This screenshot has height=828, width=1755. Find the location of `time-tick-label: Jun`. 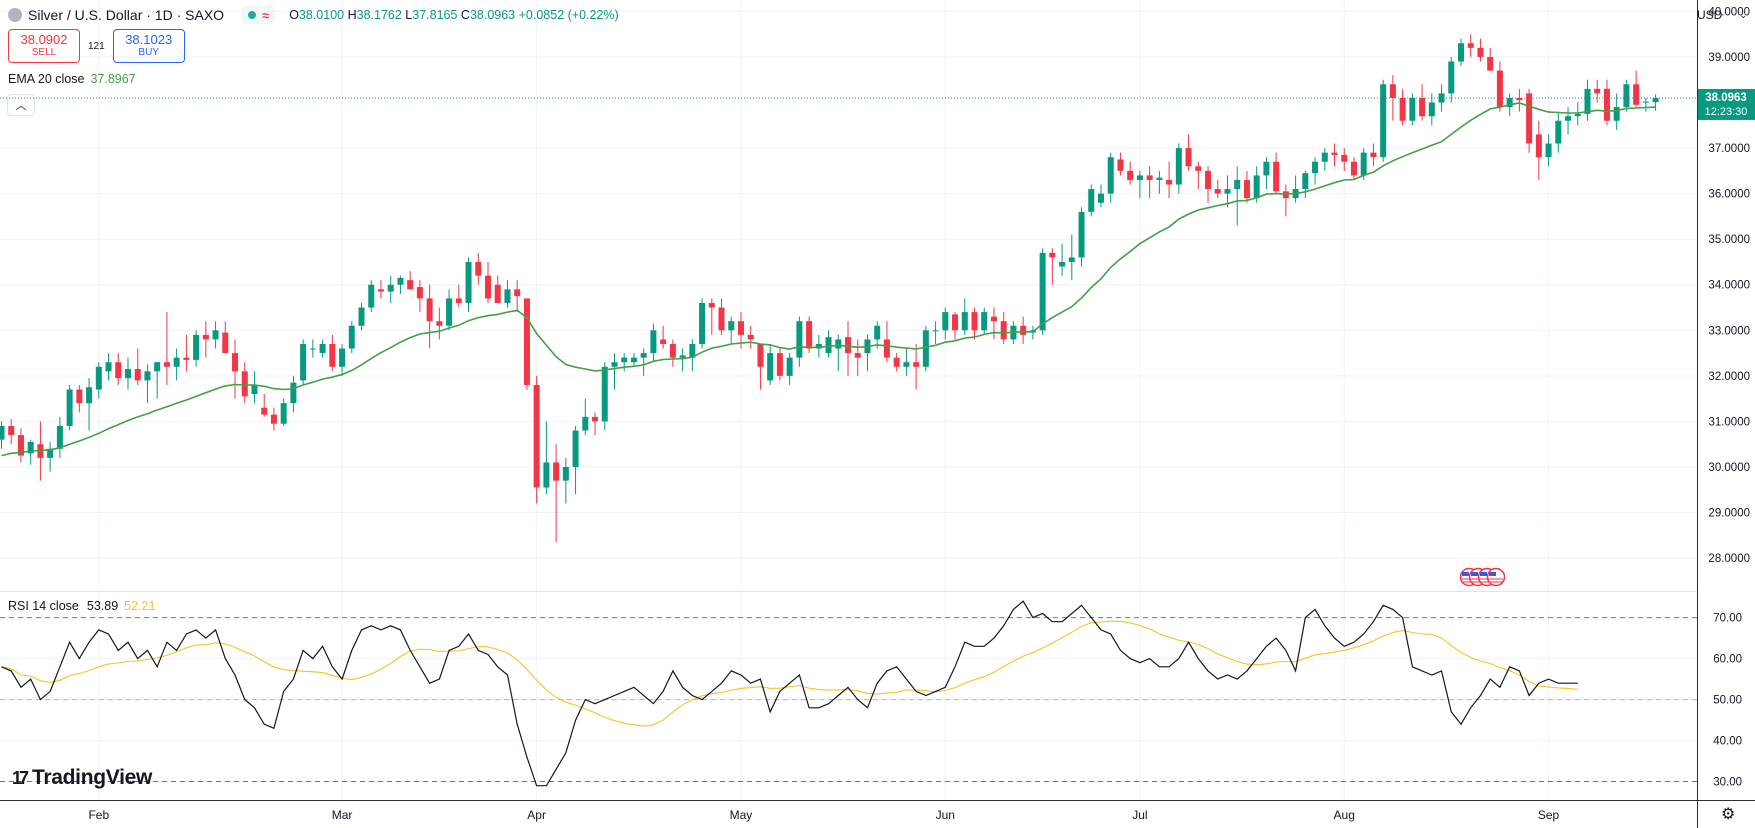

time-tick-label: Jun is located at coordinates (945, 815).